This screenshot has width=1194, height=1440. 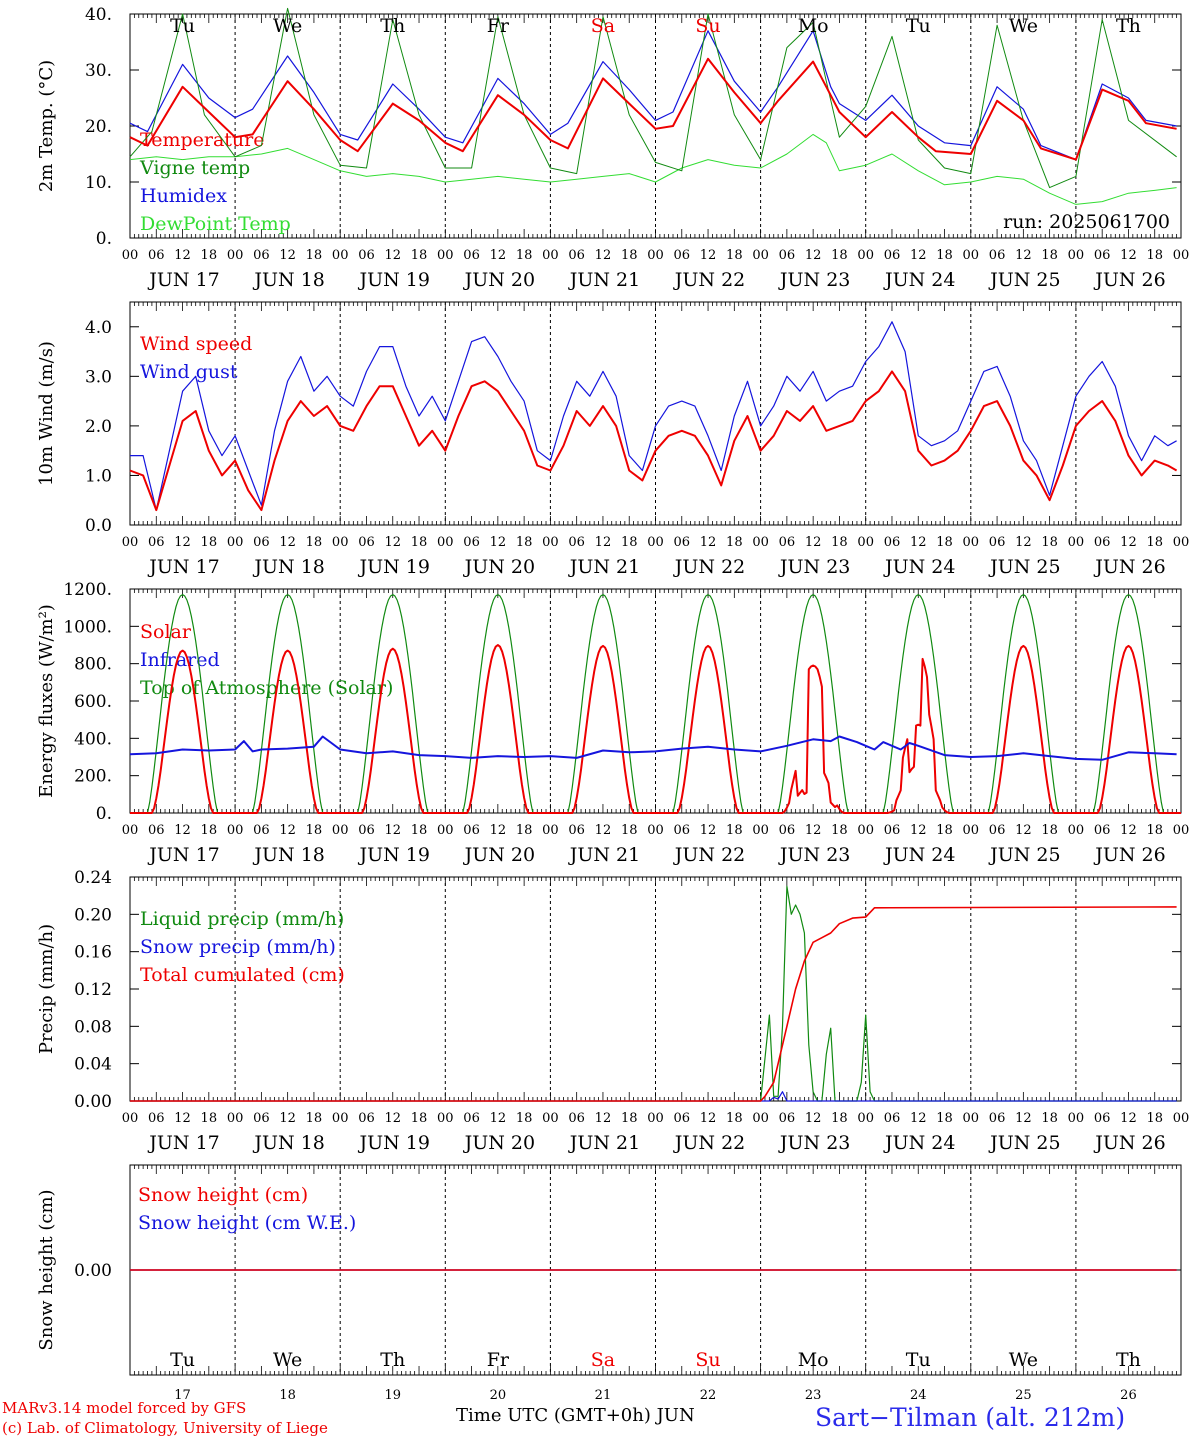 What do you see at coordinates (499, 1143) in the screenshot?
I see `x-date-label: JUN 20` at bounding box center [499, 1143].